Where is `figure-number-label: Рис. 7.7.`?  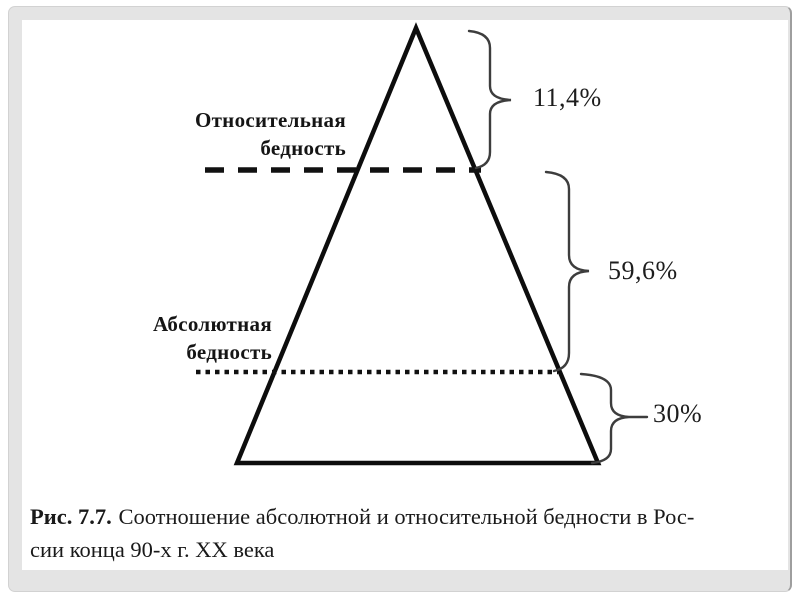
figure-number-label: Рис. 7.7. is located at coordinates (71, 516).